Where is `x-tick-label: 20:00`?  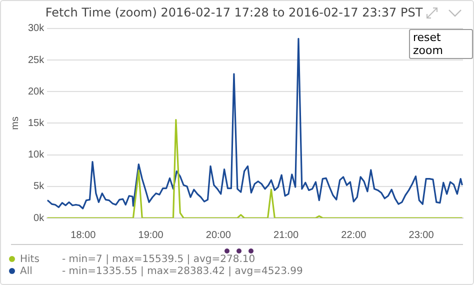
x-tick-label: 20:00 is located at coordinates (219, 235).